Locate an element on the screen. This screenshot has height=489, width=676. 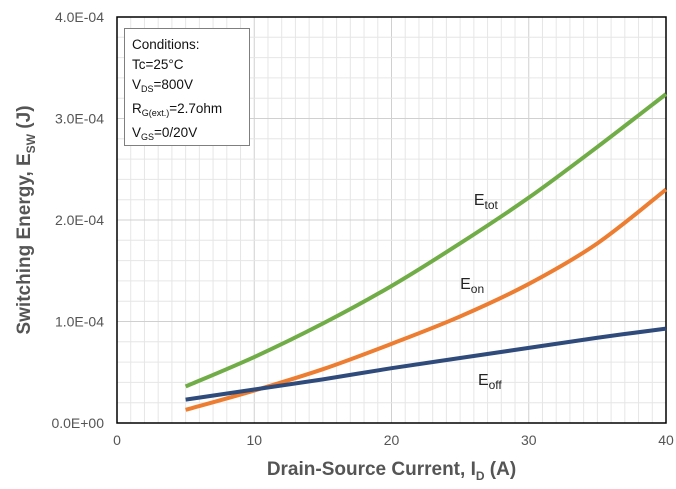
condition-rg: RG(ext.)=2.7ohm is located at coordinates (190, 111).